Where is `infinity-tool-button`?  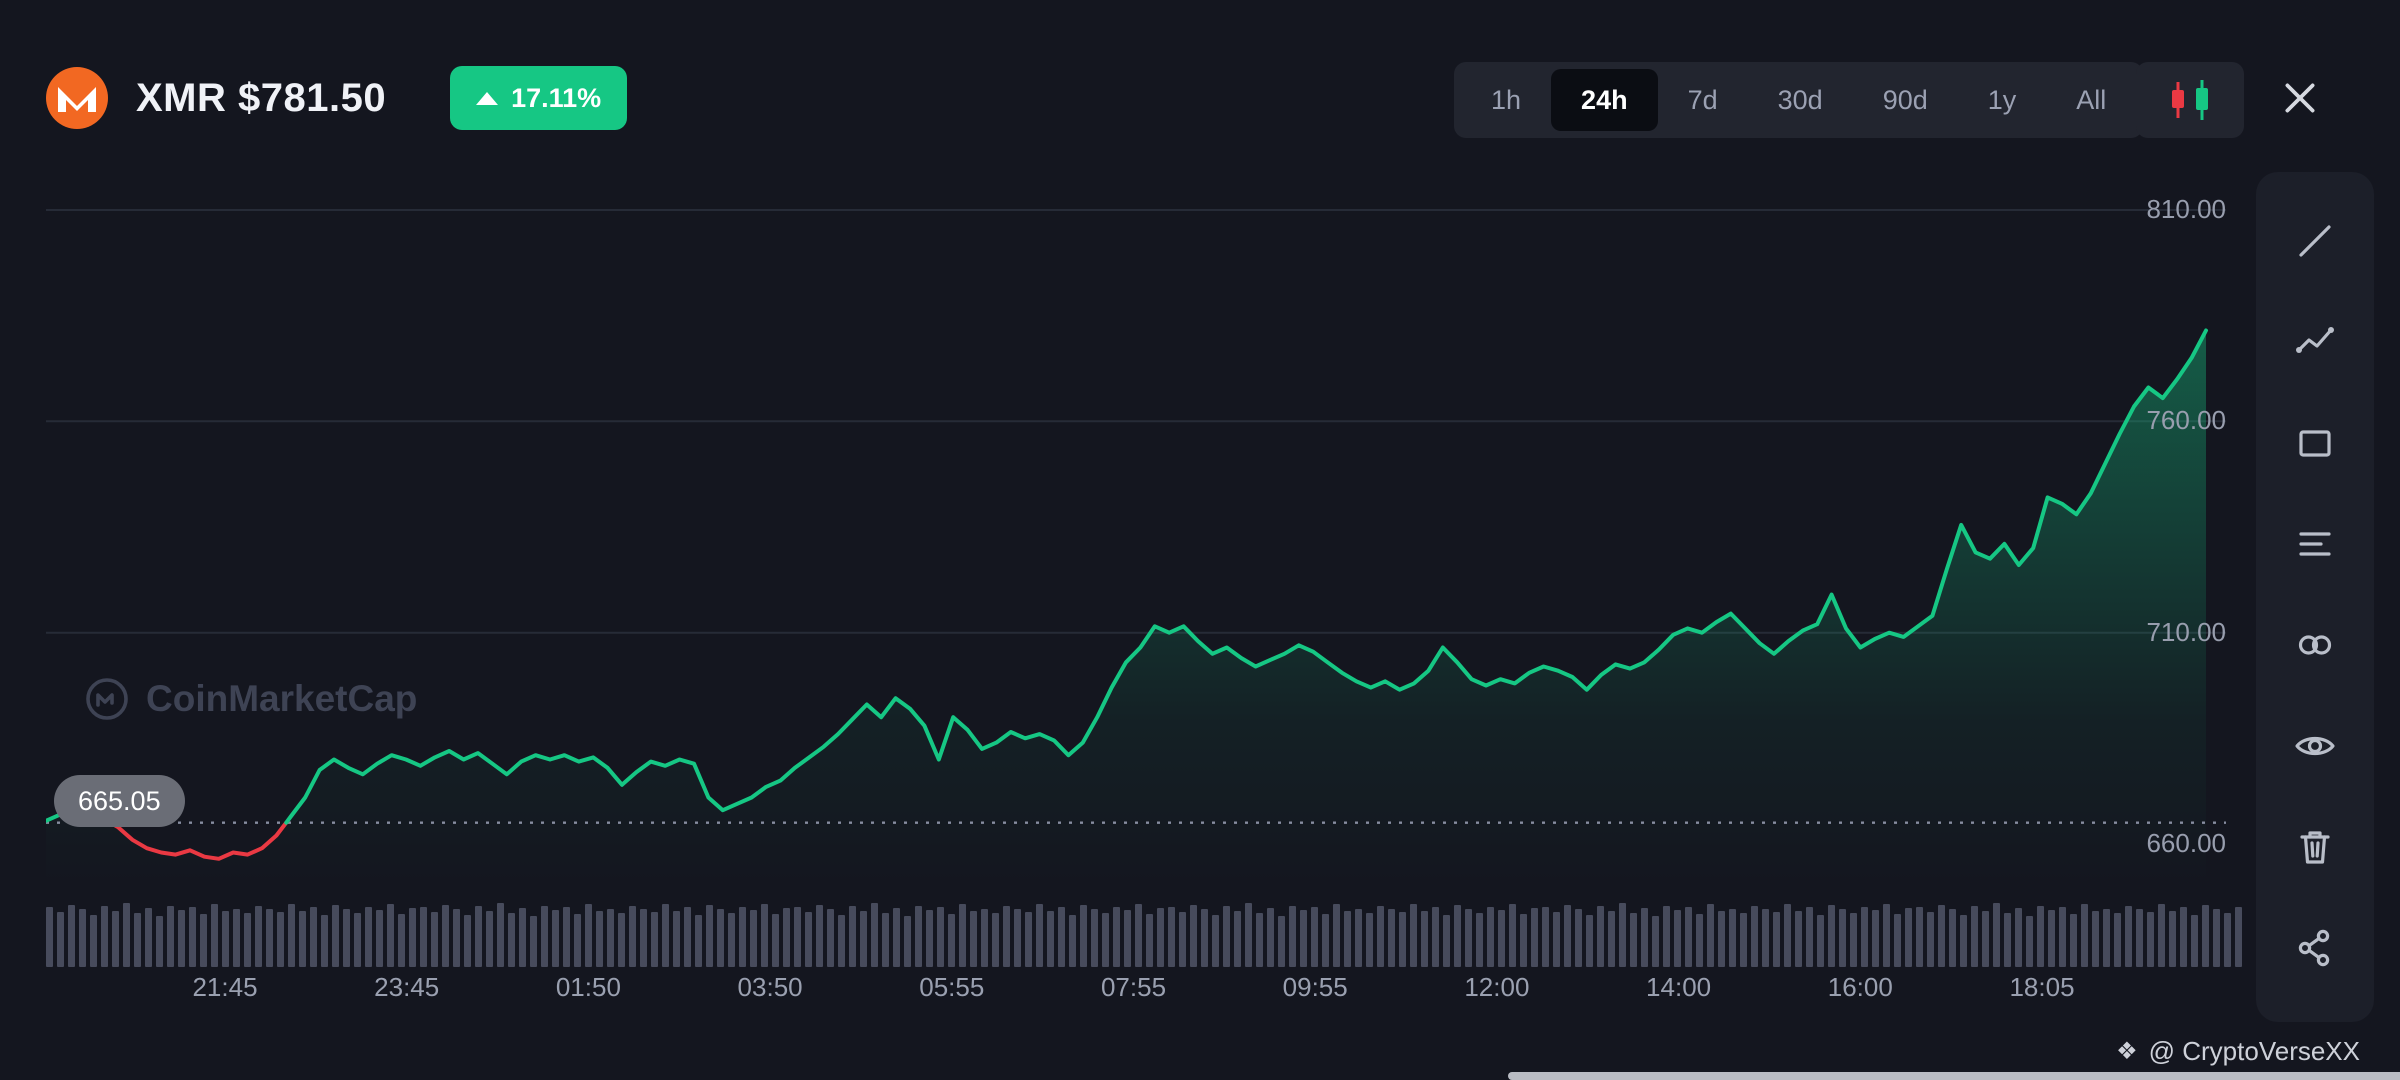
infinity-tool-button is located at coordinates (2315, 645).